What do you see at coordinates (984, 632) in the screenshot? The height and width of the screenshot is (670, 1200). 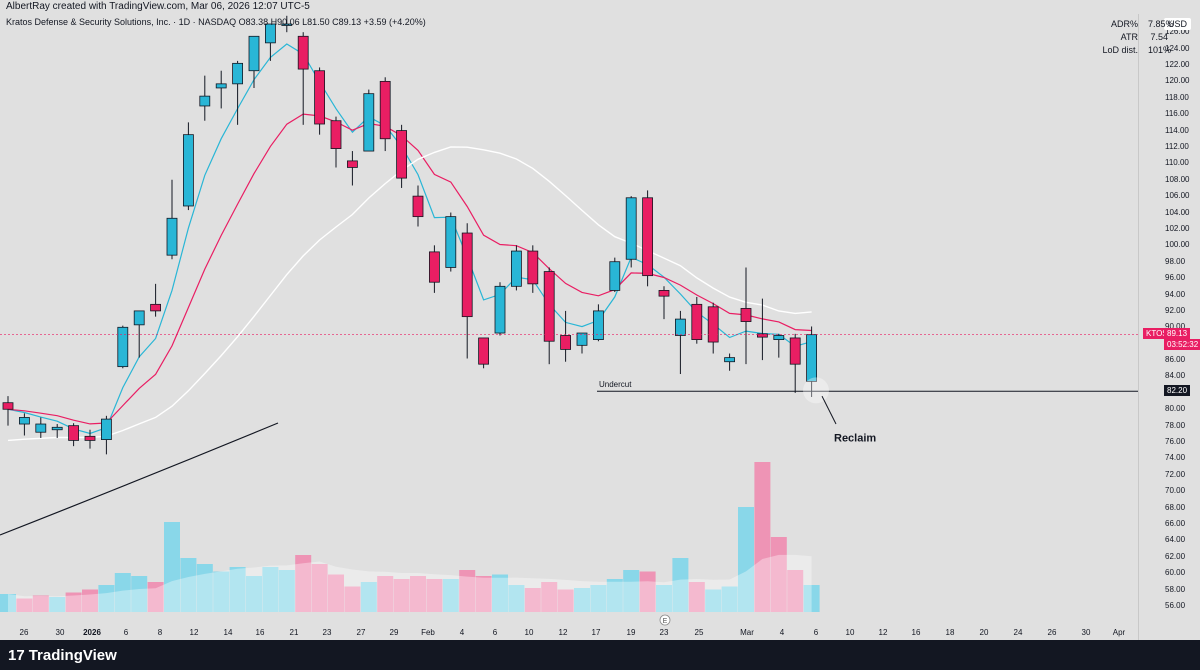 I see `date-tick: 20` at bounding box center [984, 632].